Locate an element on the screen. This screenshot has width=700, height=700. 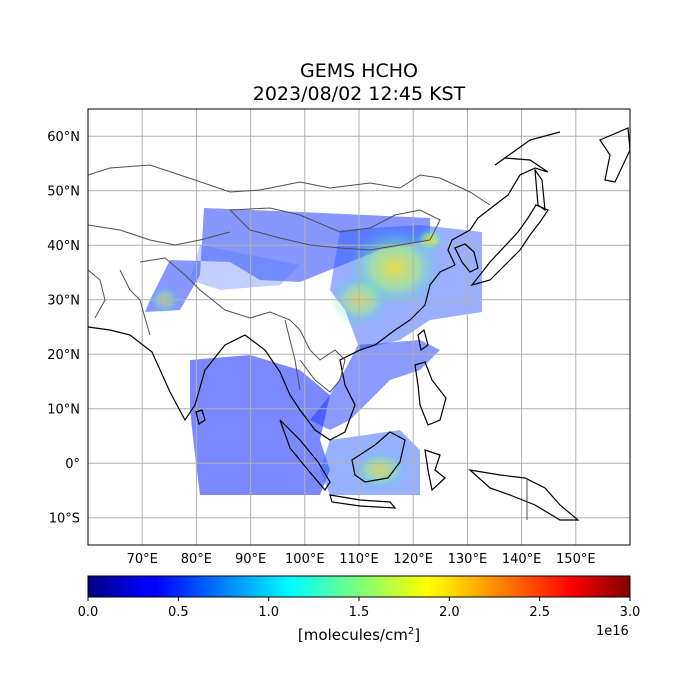
colorbar-tick-label: 1.5 is located at coordinates (359, 612).